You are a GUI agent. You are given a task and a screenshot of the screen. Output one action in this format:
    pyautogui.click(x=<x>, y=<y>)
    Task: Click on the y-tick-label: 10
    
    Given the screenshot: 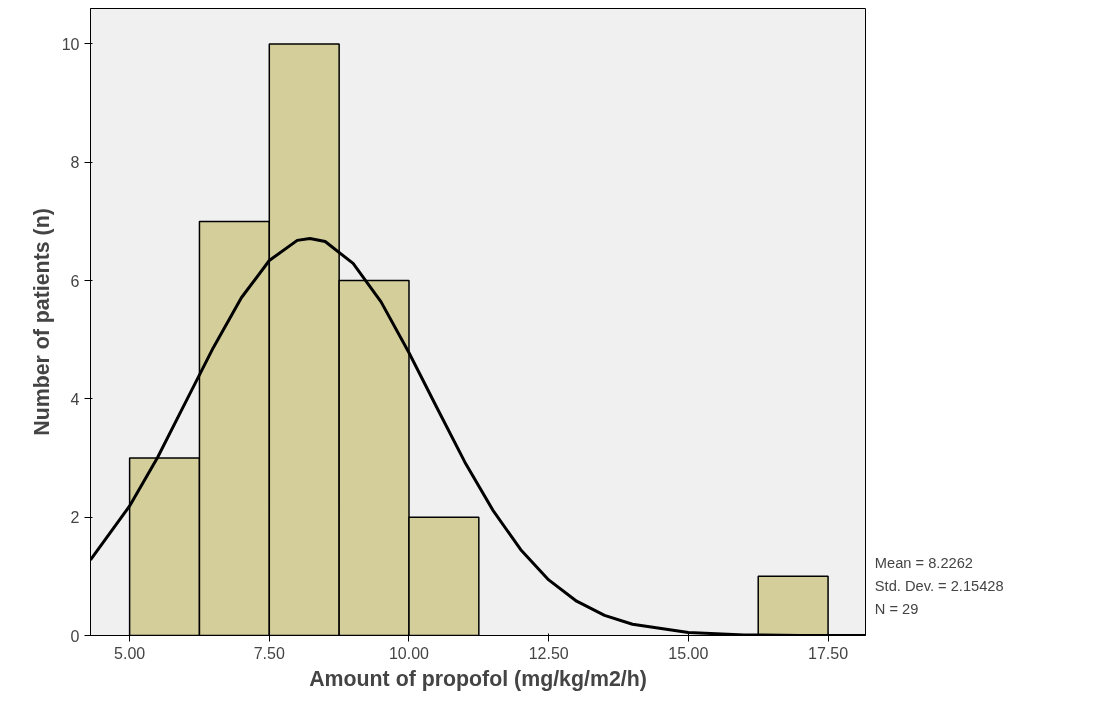 What is the action you would take?
    pyautogui.click(x=70, y=44)
    